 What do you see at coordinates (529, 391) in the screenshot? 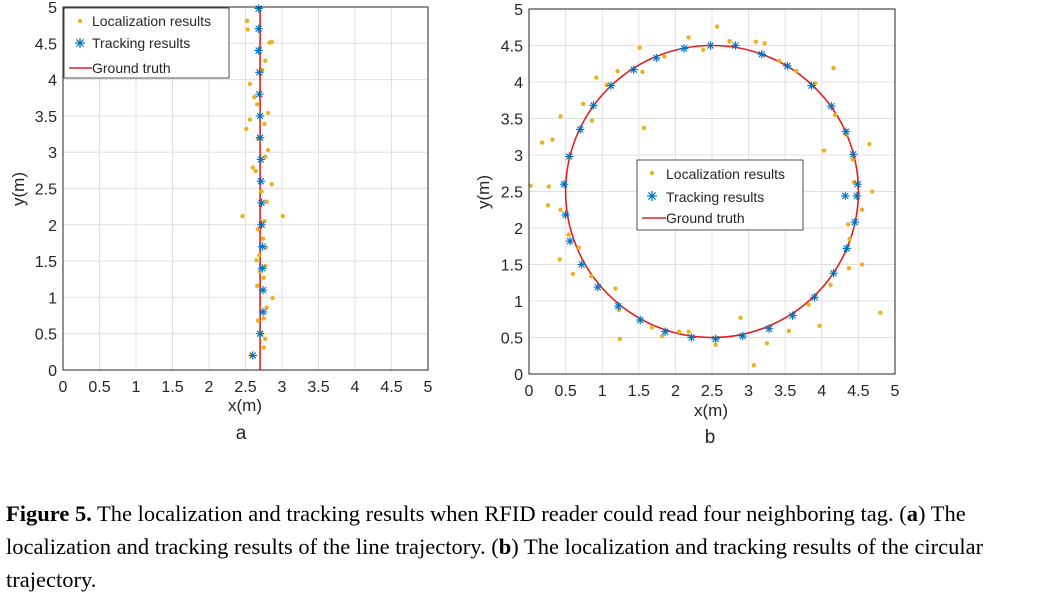
I see `x-tick-label-b-0: 0` at bounding box center [529, 391].